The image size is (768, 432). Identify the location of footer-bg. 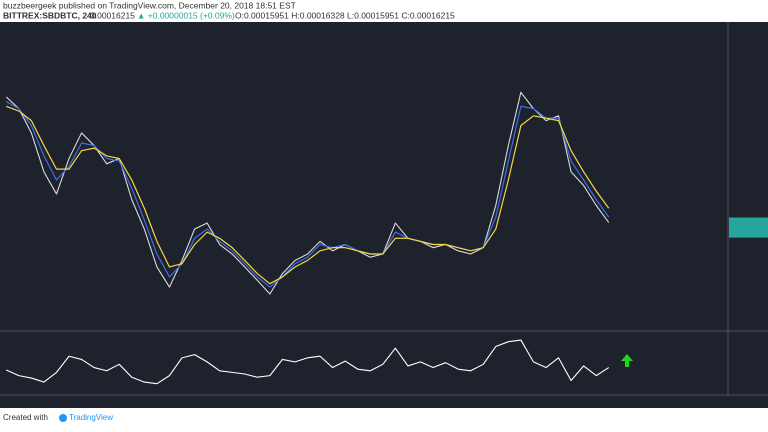
(384, 417).